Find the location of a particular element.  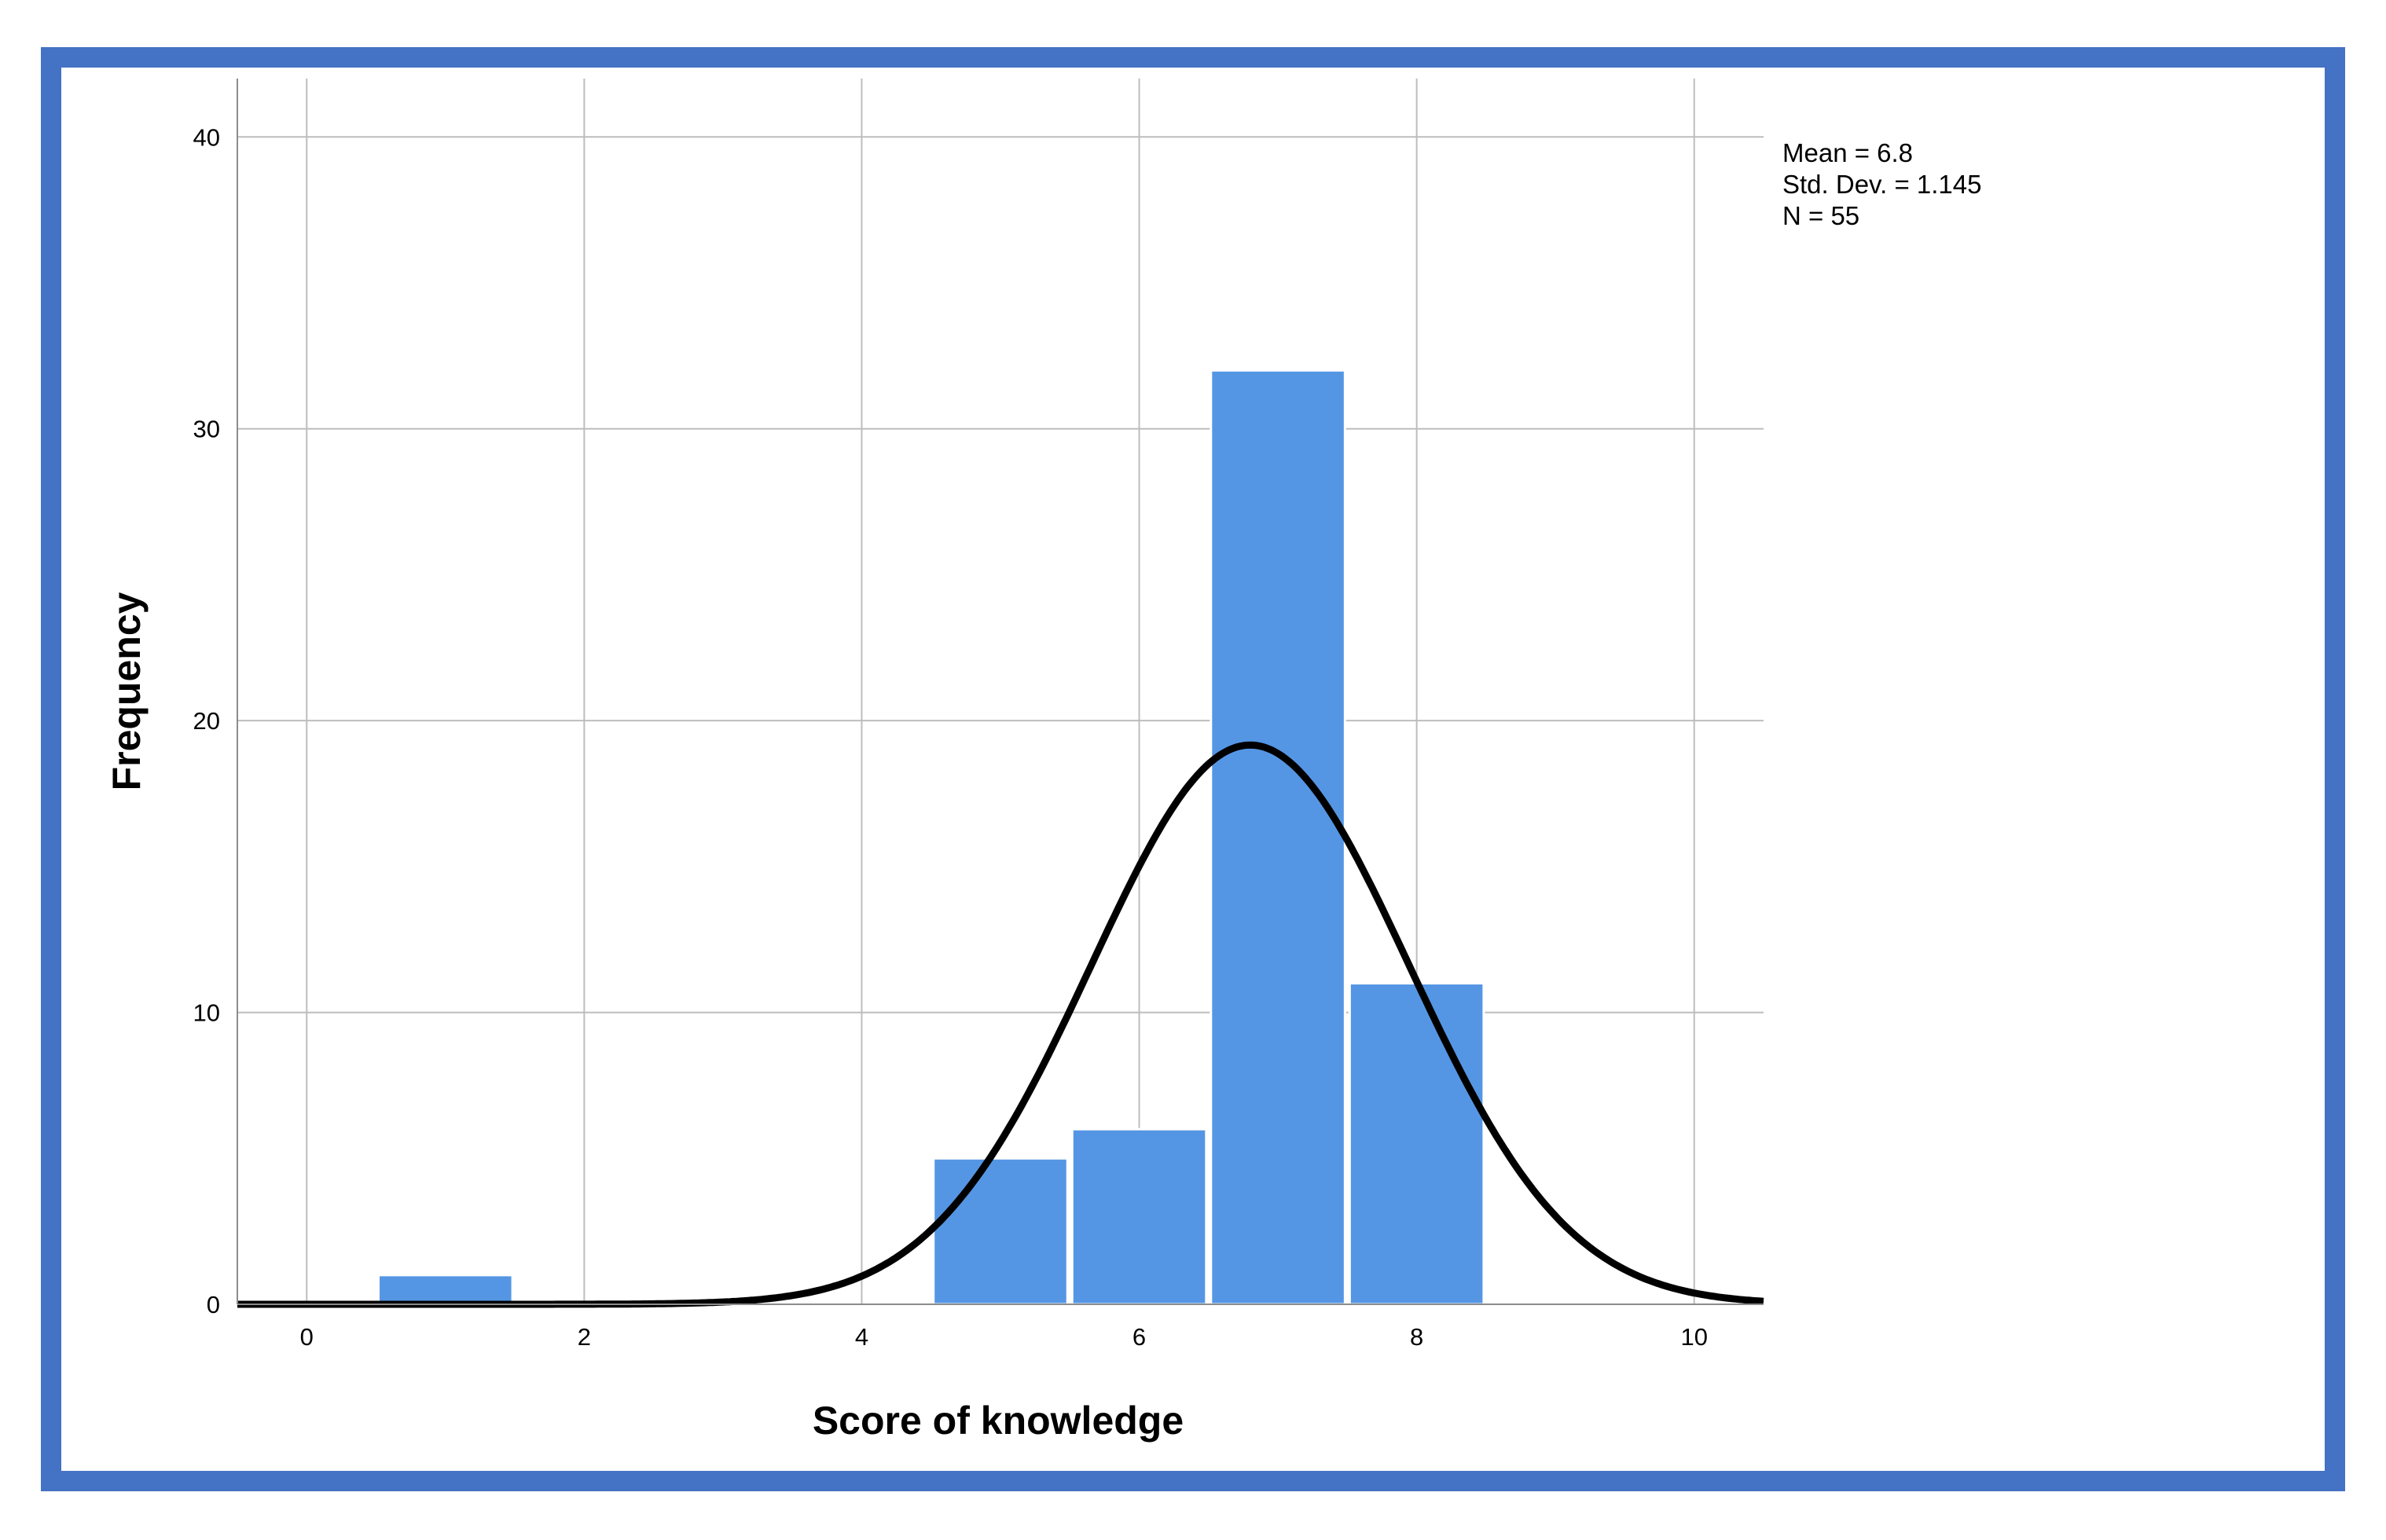

x-tick-label: 0 is located at coordinates (307, 1337).